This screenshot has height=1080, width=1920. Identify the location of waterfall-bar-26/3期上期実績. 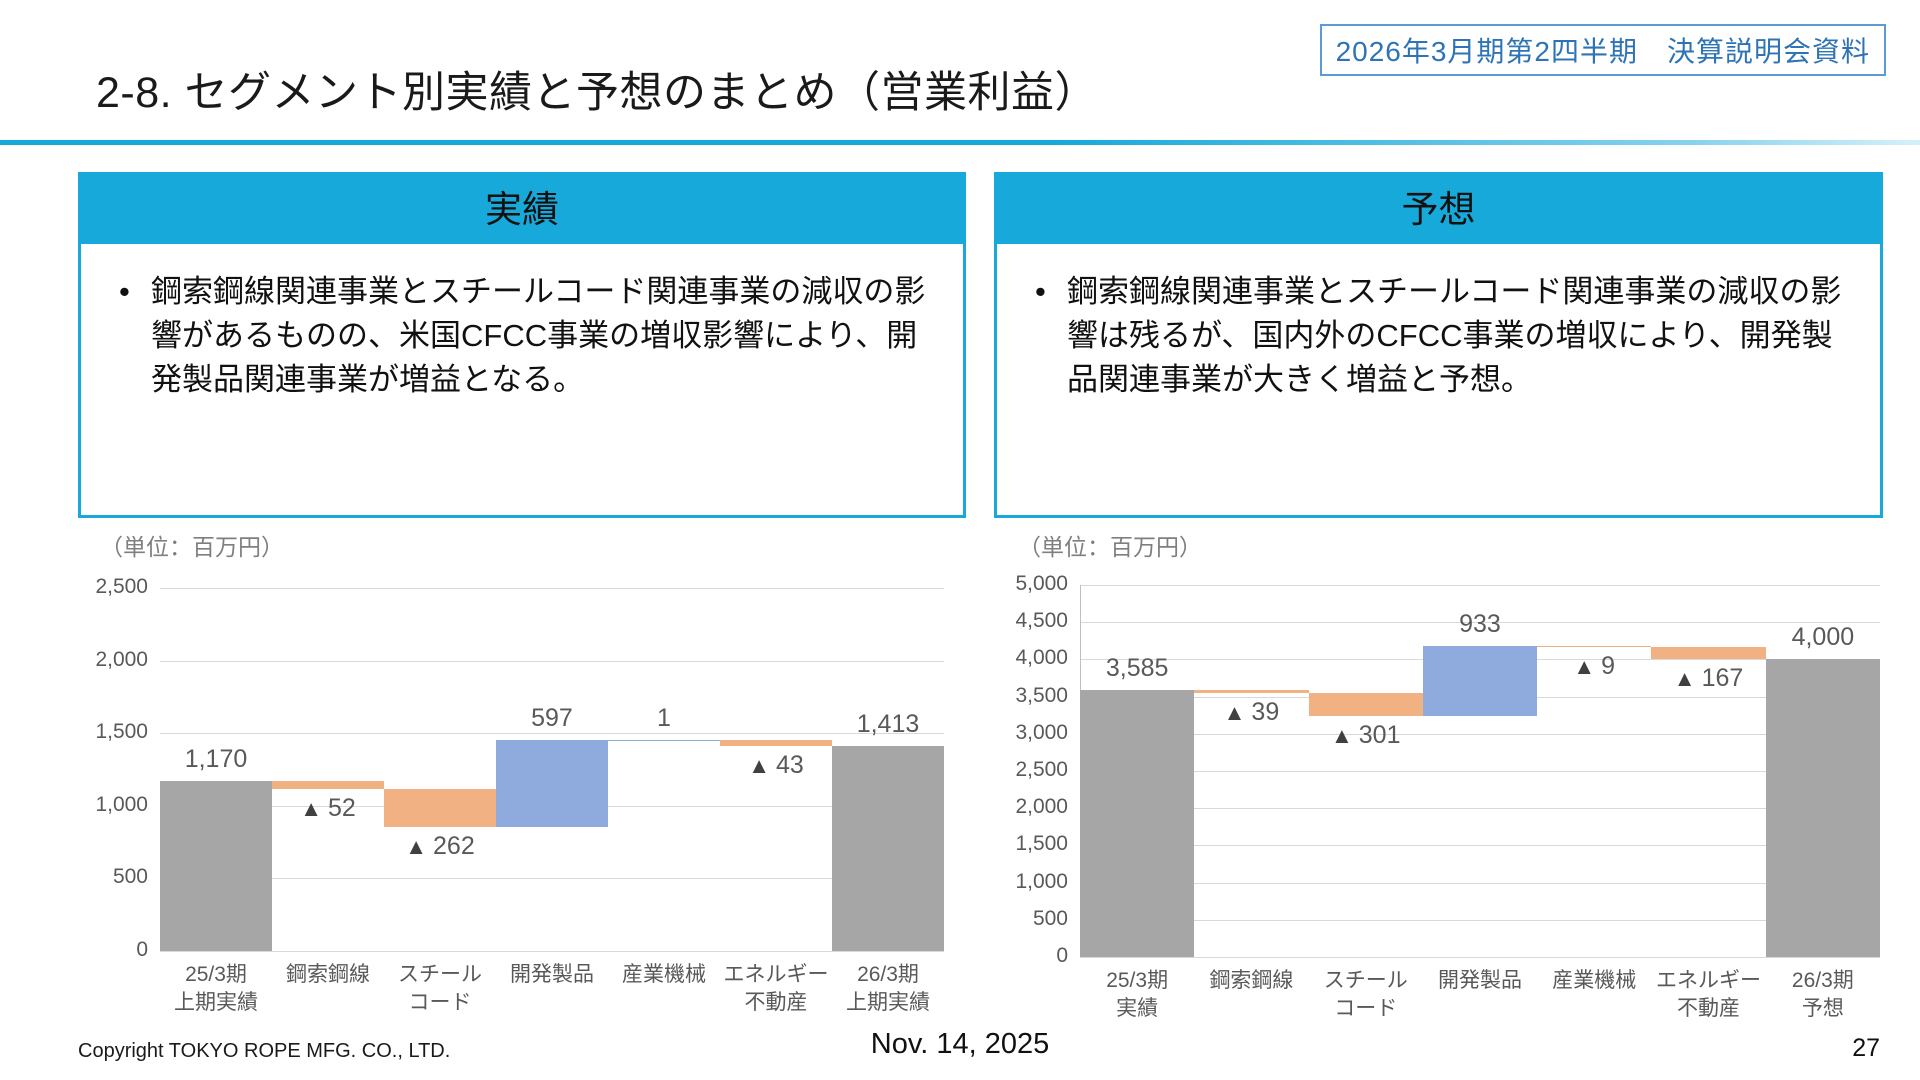
(888, 848).